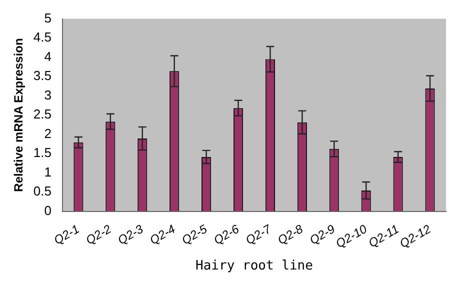  I want to click on x-tick-label: Q2-4, so click(162, 235).